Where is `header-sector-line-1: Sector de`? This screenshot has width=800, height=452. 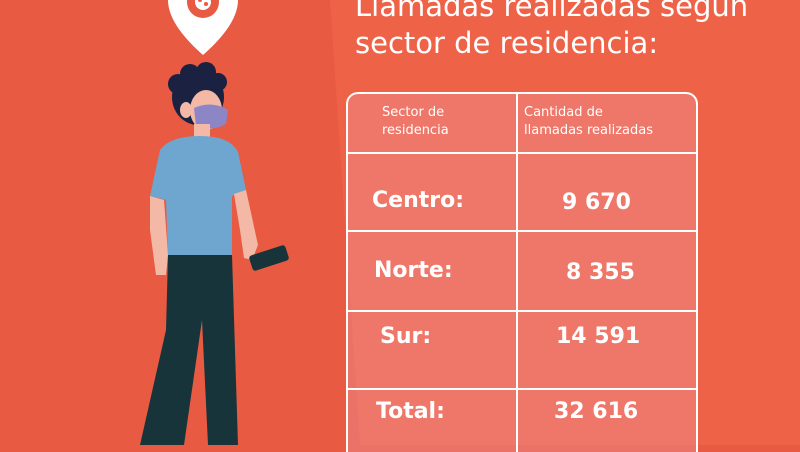
header-sector-line-1: Sector de is located at coordinates (413, 112).